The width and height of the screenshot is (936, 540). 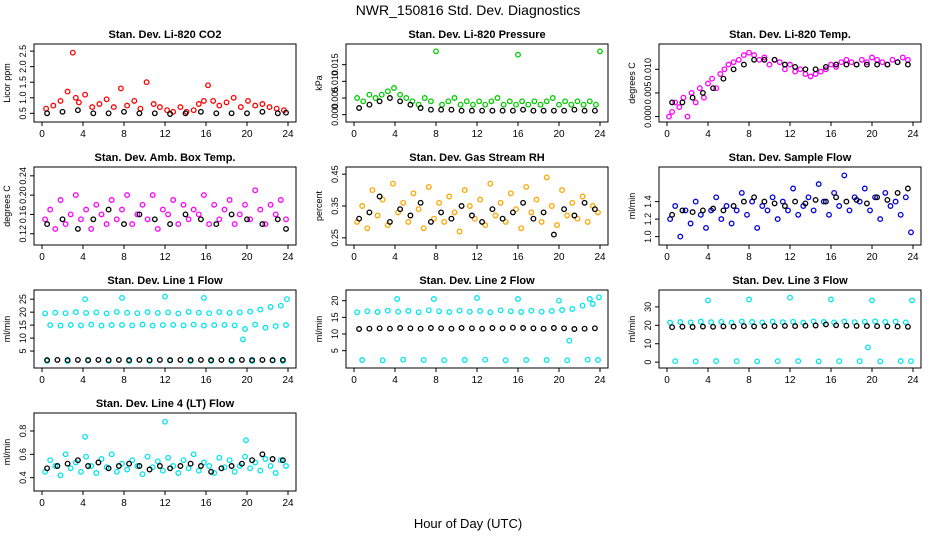 What do you see at coordinates (23, 215) in the screenshot?
I see `y-tick-label: 0.16` at bounding box center [23, 215].